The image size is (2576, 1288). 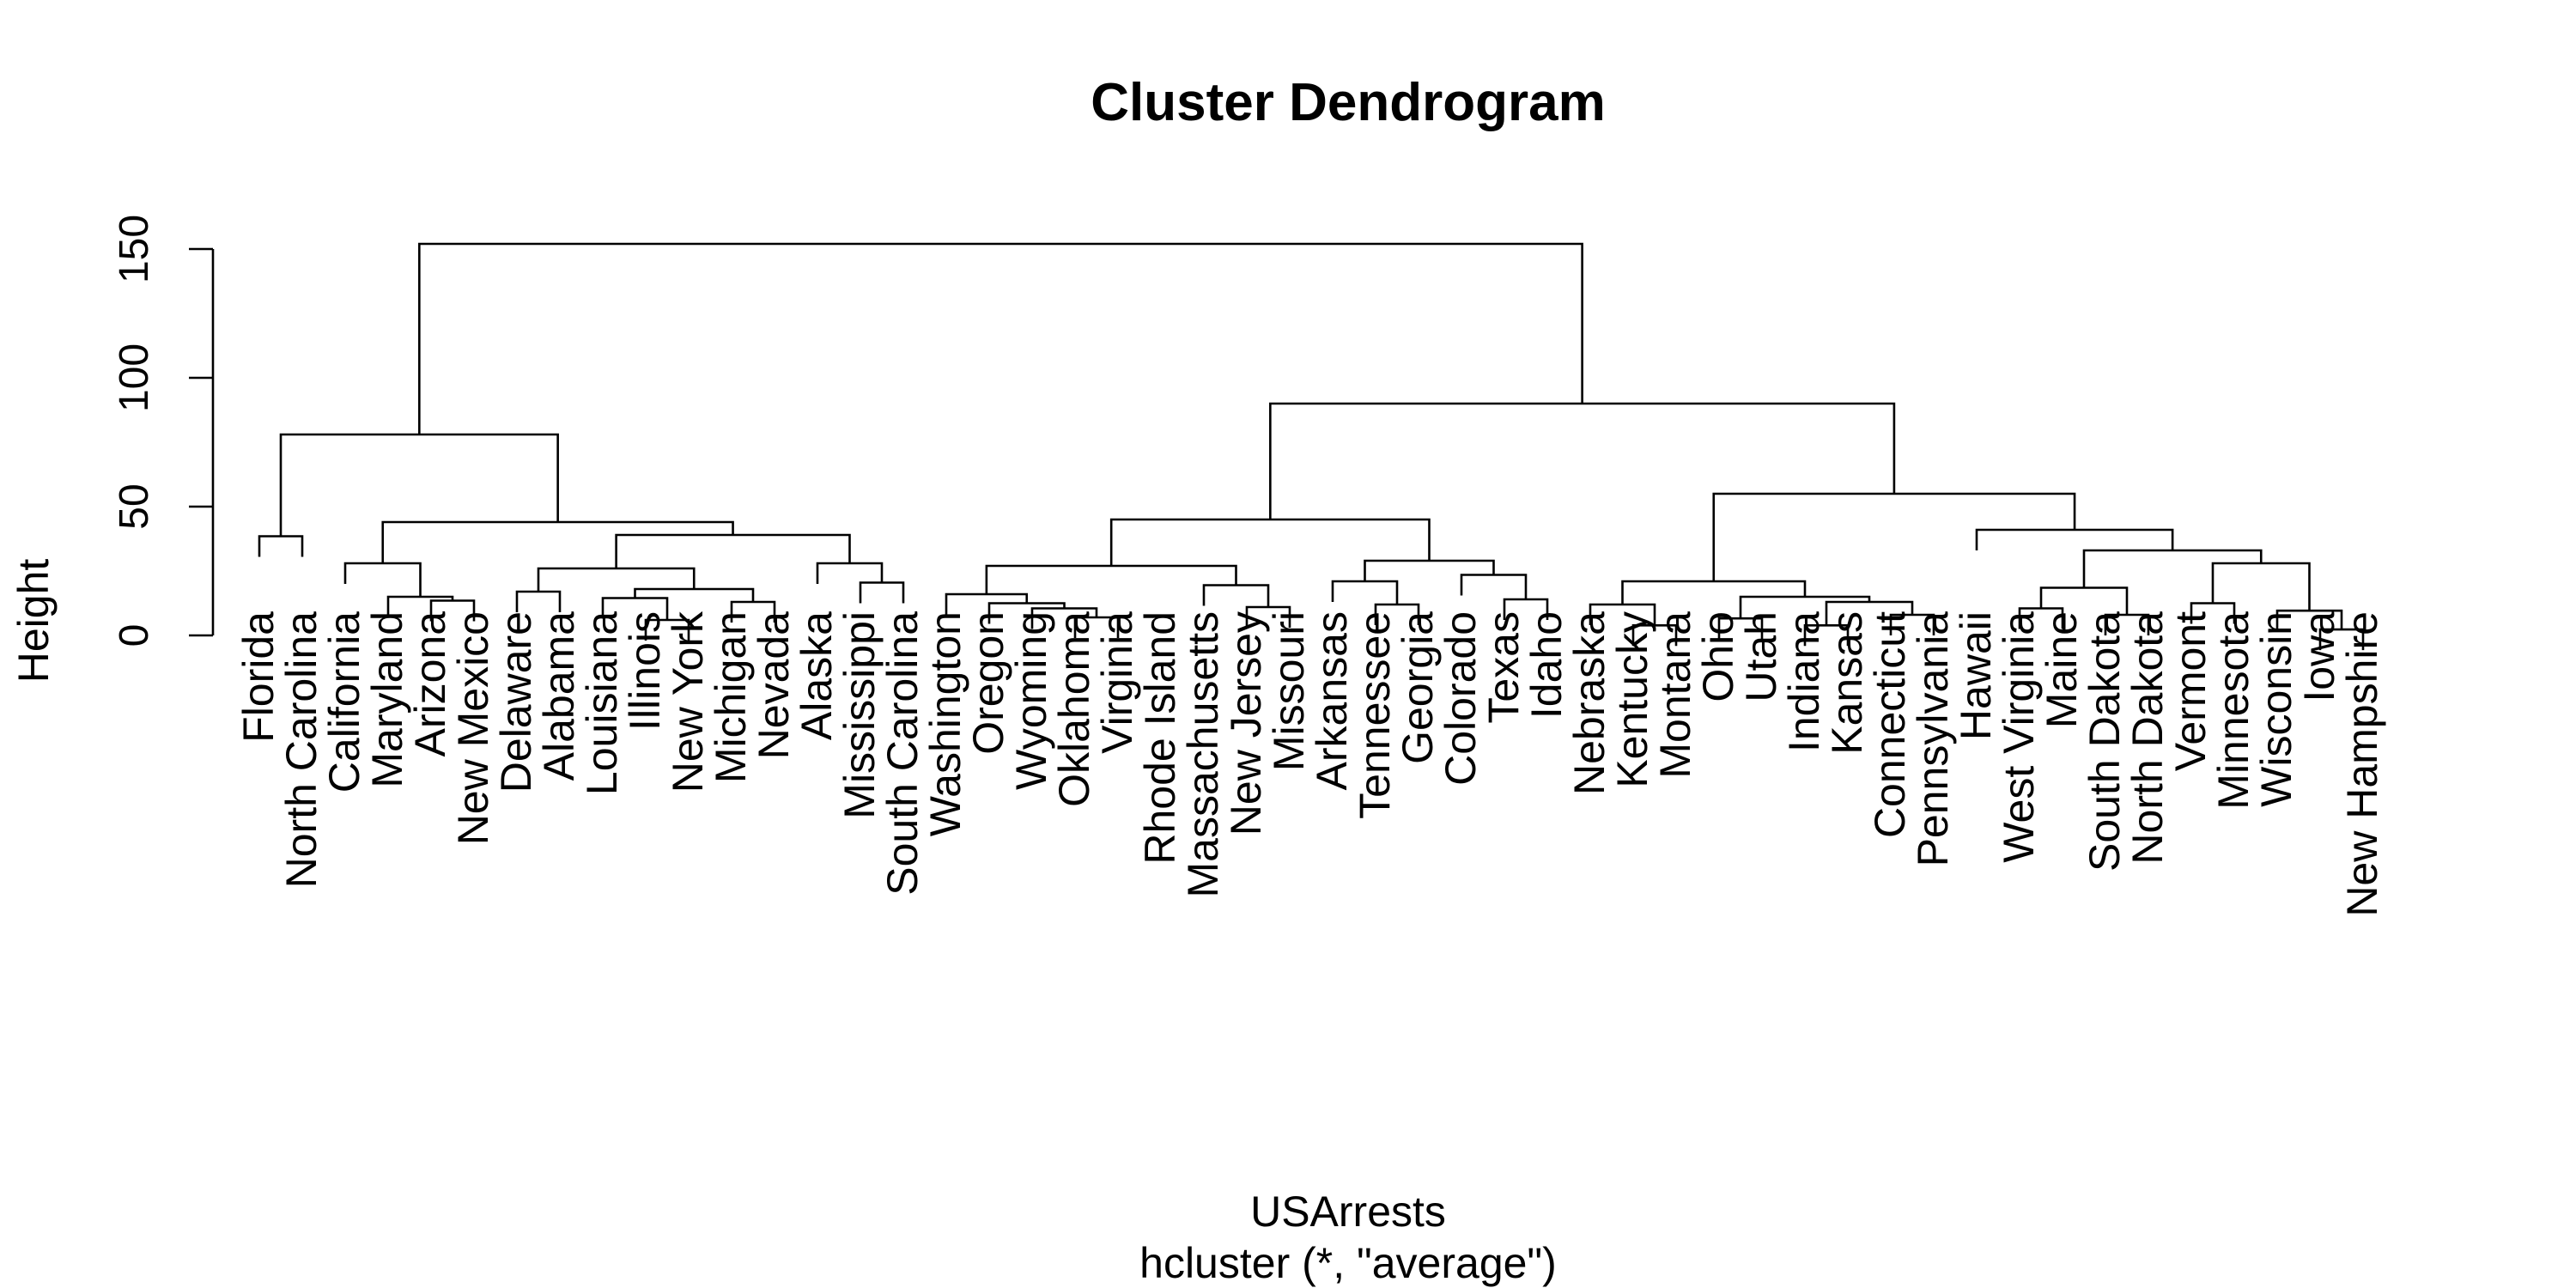 I want to click on leaf-label-west-virginia: West Virginia, so click(x=2019, y=737).